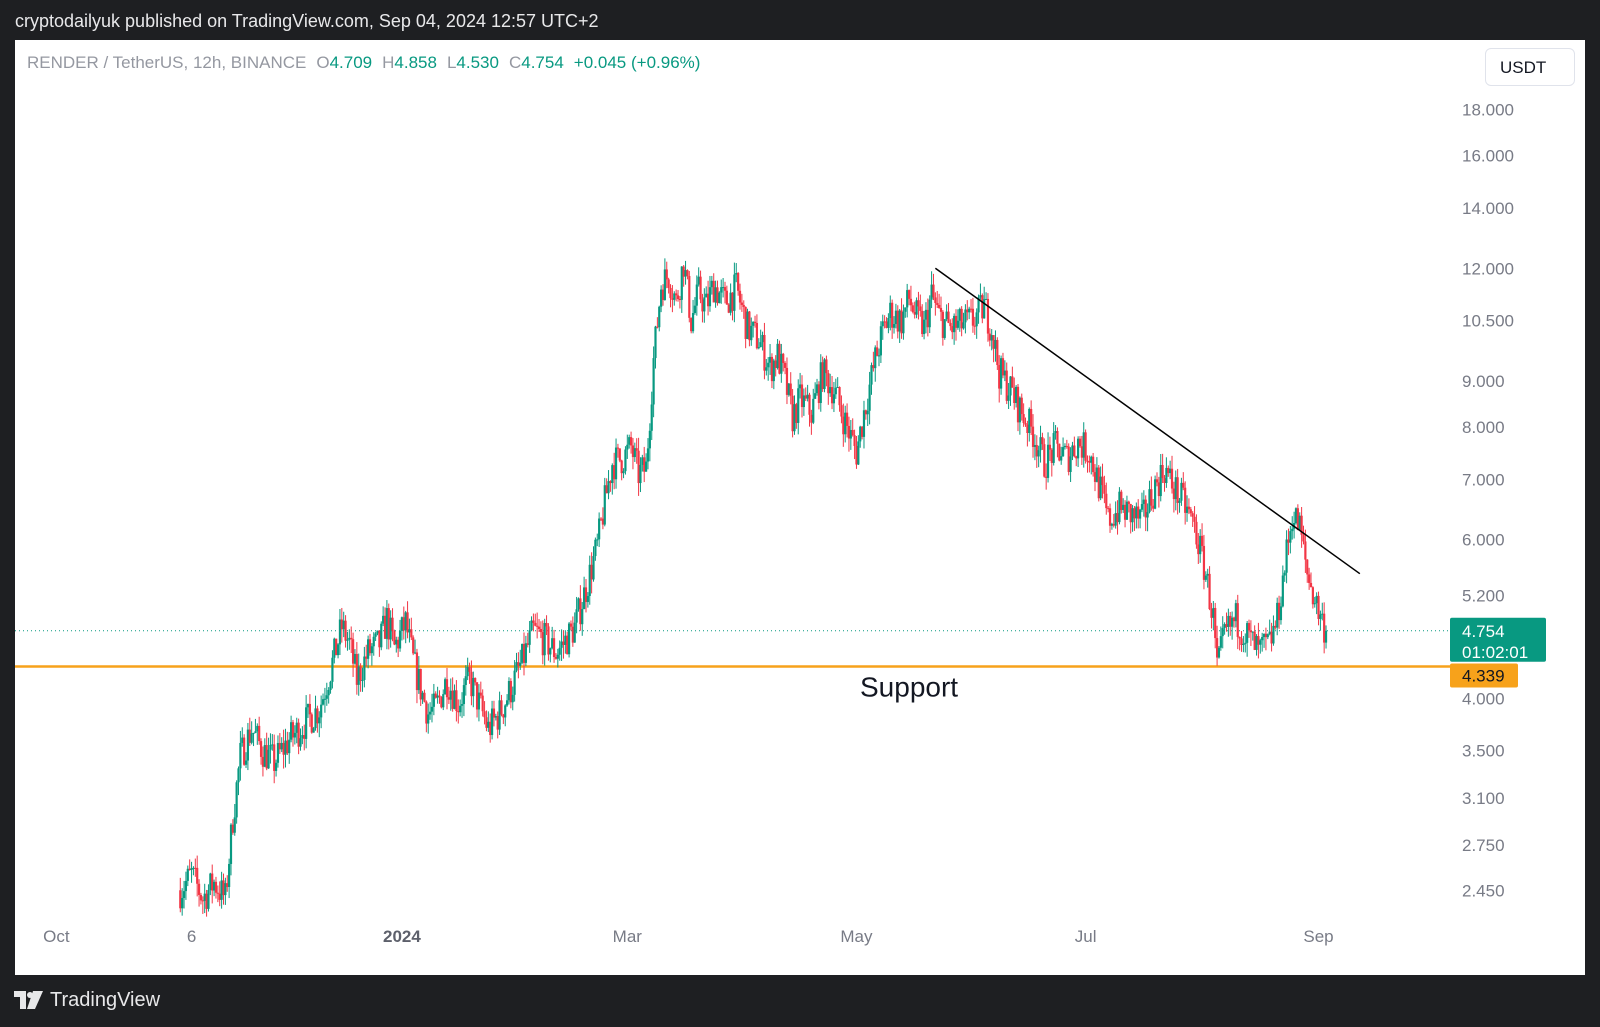 The image size is (1600, 1027). I want to click on level-lines, so click(732, 649).